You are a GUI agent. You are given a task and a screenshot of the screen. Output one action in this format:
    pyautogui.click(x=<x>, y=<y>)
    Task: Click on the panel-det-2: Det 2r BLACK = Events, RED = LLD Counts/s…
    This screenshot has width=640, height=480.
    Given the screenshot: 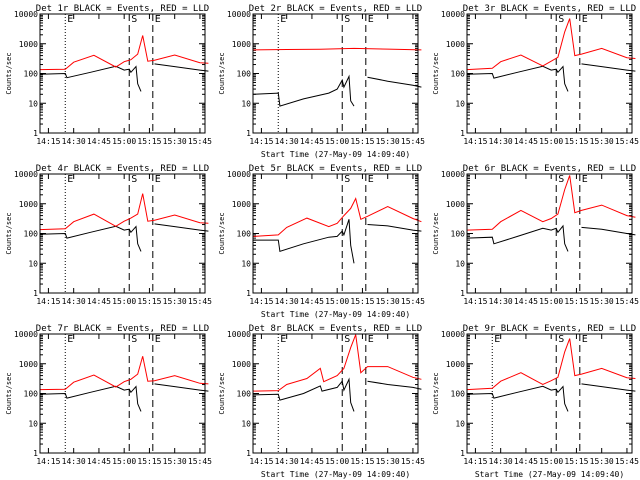 What is the action you would take?
    pyautogui.click(x=321, y=81)
    